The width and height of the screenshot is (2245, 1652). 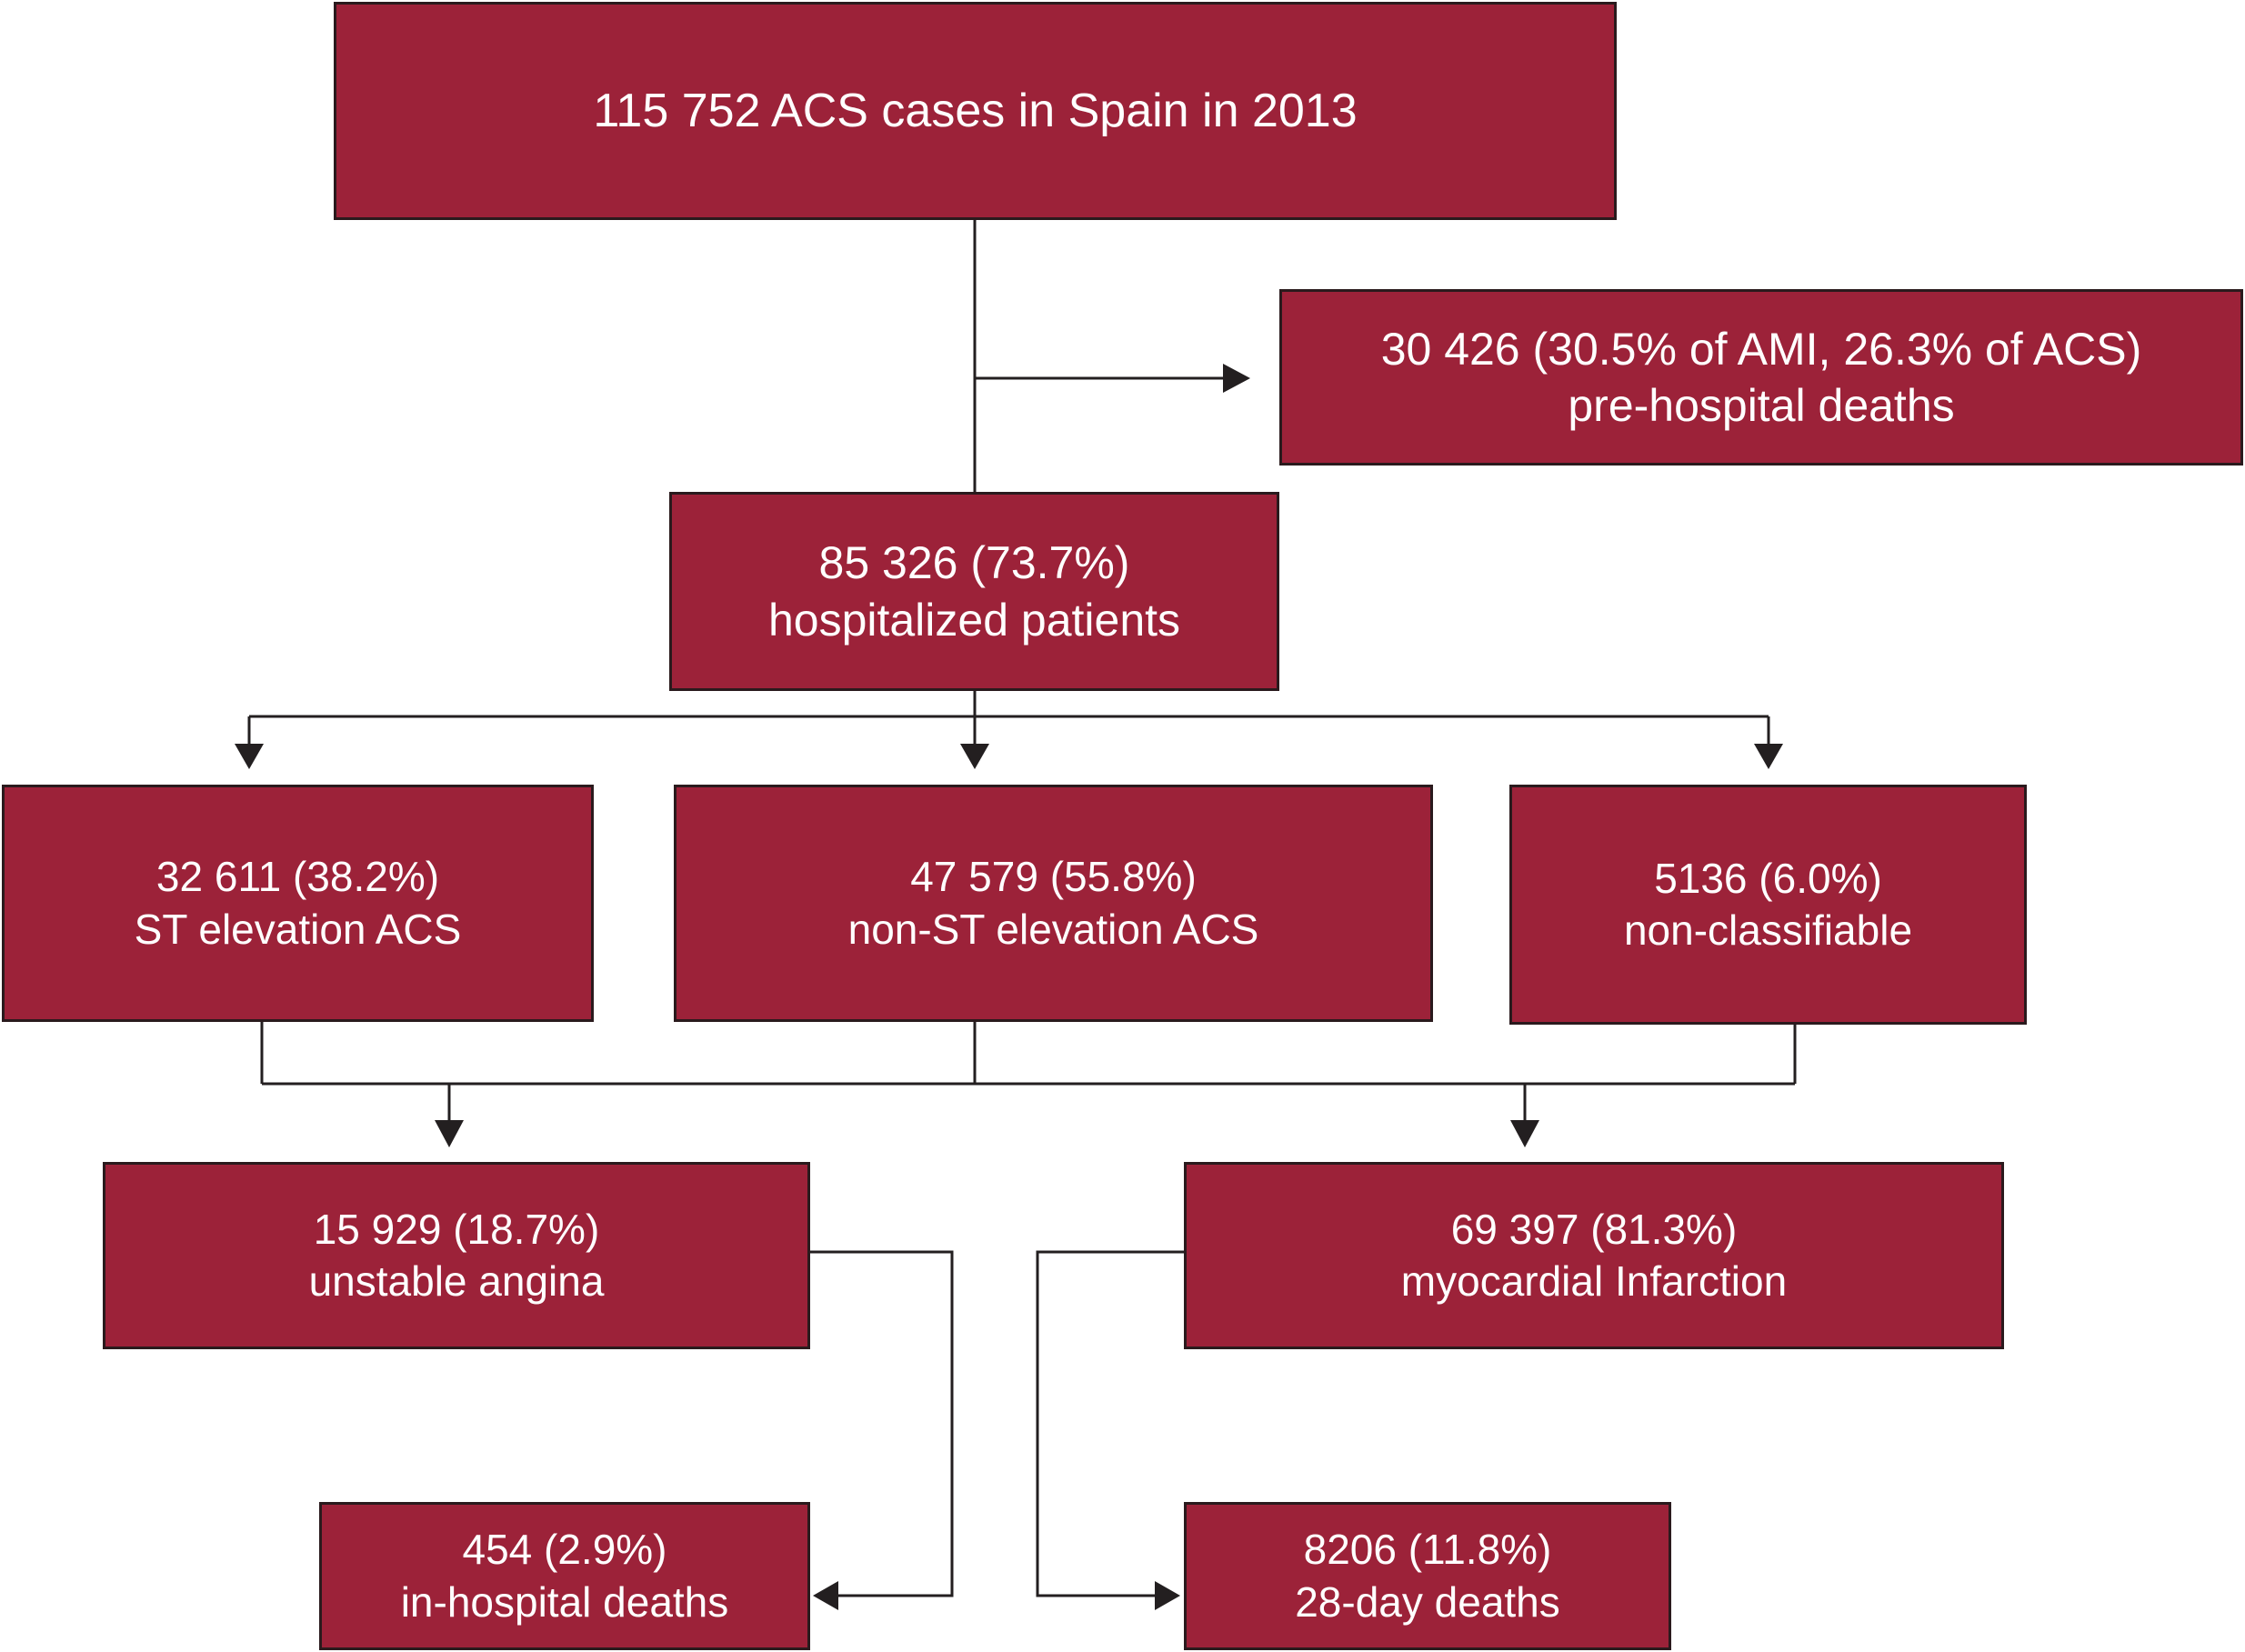 I want to click on arrowhead-nstemi, so click(x=974, y=756).